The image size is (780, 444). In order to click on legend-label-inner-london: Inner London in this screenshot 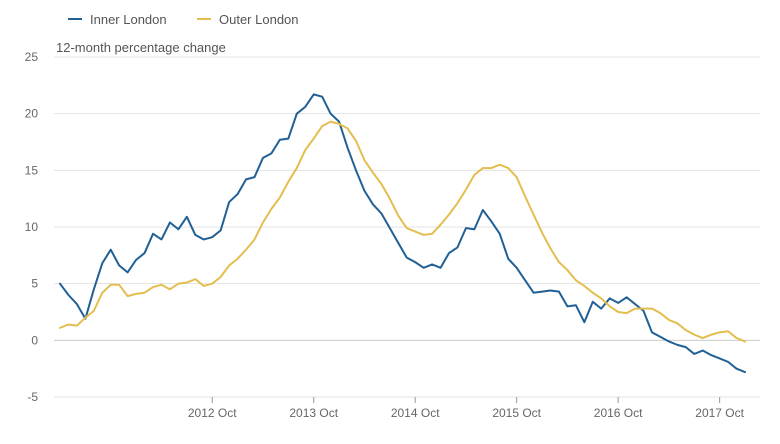, I will do `click(128, 19)`.